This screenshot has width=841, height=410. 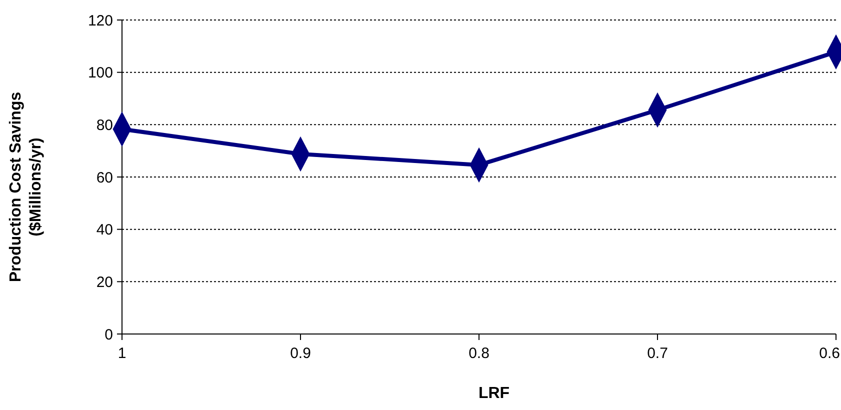 What do you see at coordinates (104, 125) in the screenshot?
I see `y-tick-label: 80` at bounding box center [104, 125].